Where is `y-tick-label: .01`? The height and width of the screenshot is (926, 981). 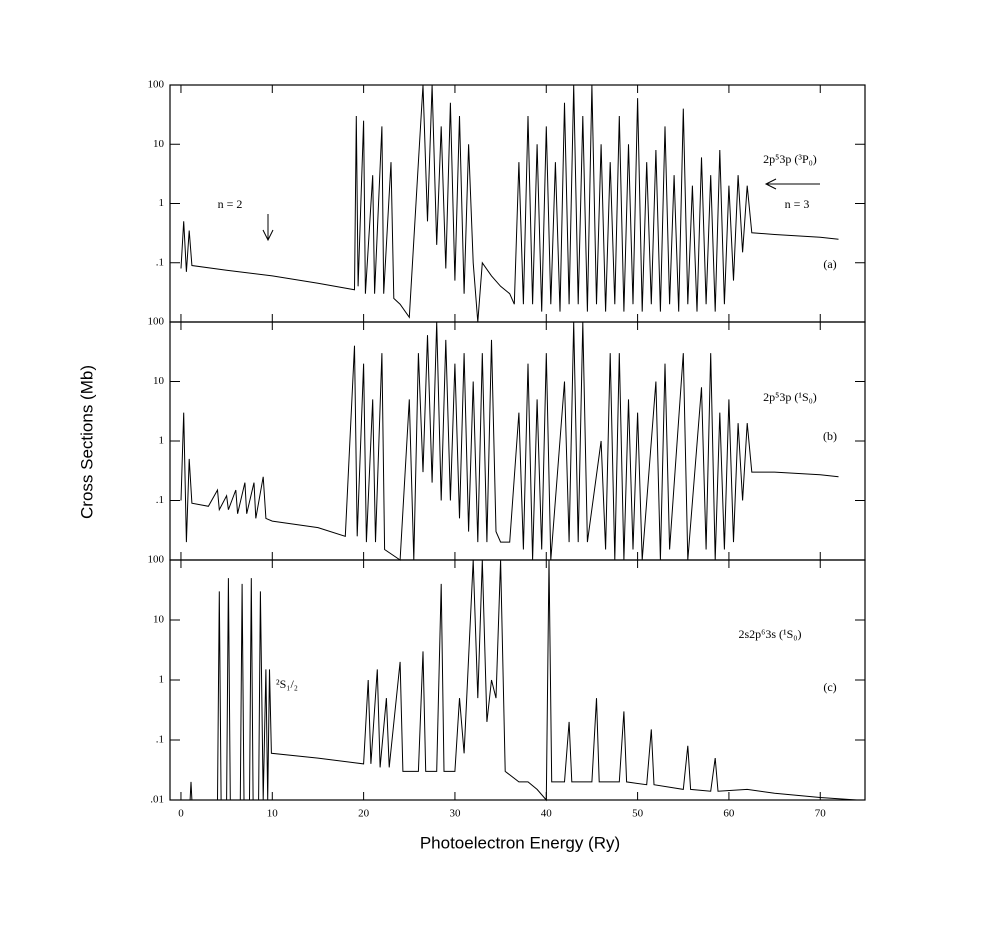 y-tick-label: .01 is located at coordinates (157, 800).